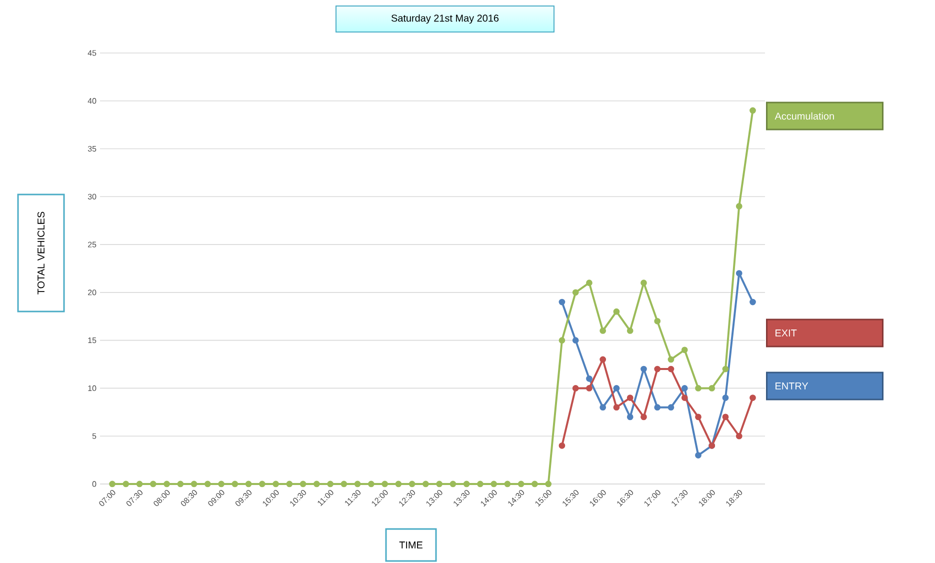 The width and height of the screenshot is (935, 563). I want to click on text: EXIT, so click(786, 333).